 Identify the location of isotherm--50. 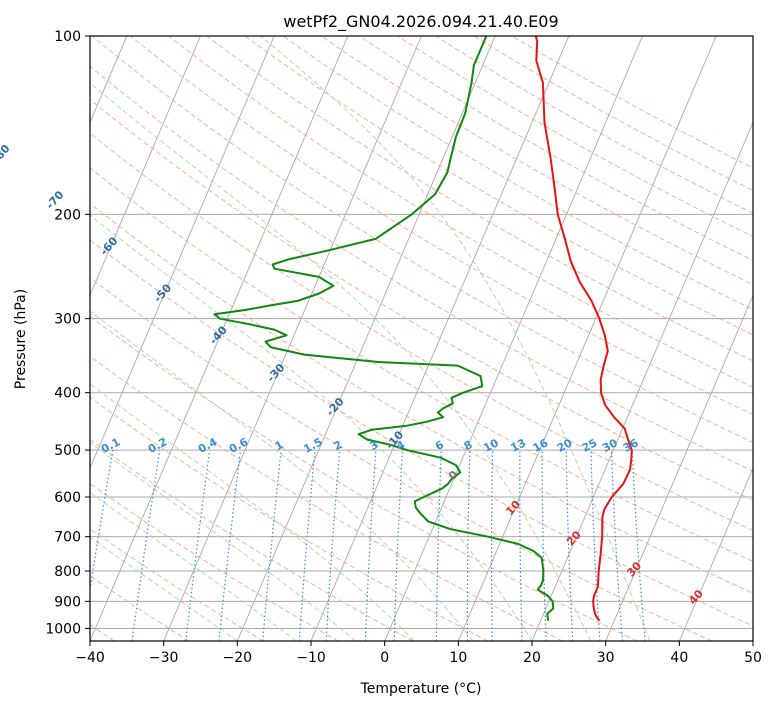
(182, 253).